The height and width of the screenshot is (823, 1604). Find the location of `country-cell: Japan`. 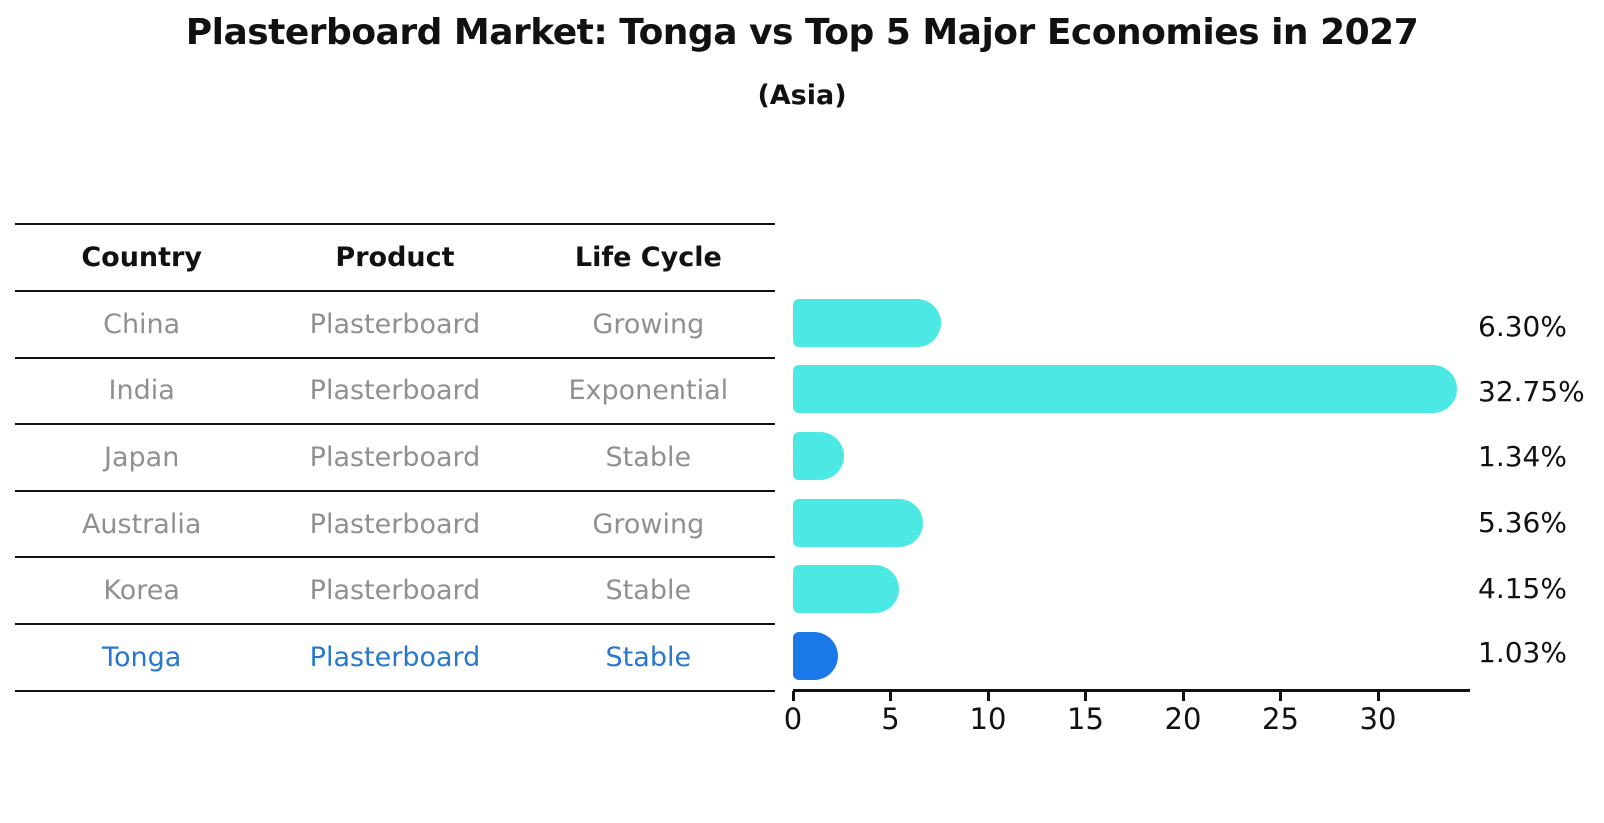

country-cell: Japan is located at coordinates (142, 457).